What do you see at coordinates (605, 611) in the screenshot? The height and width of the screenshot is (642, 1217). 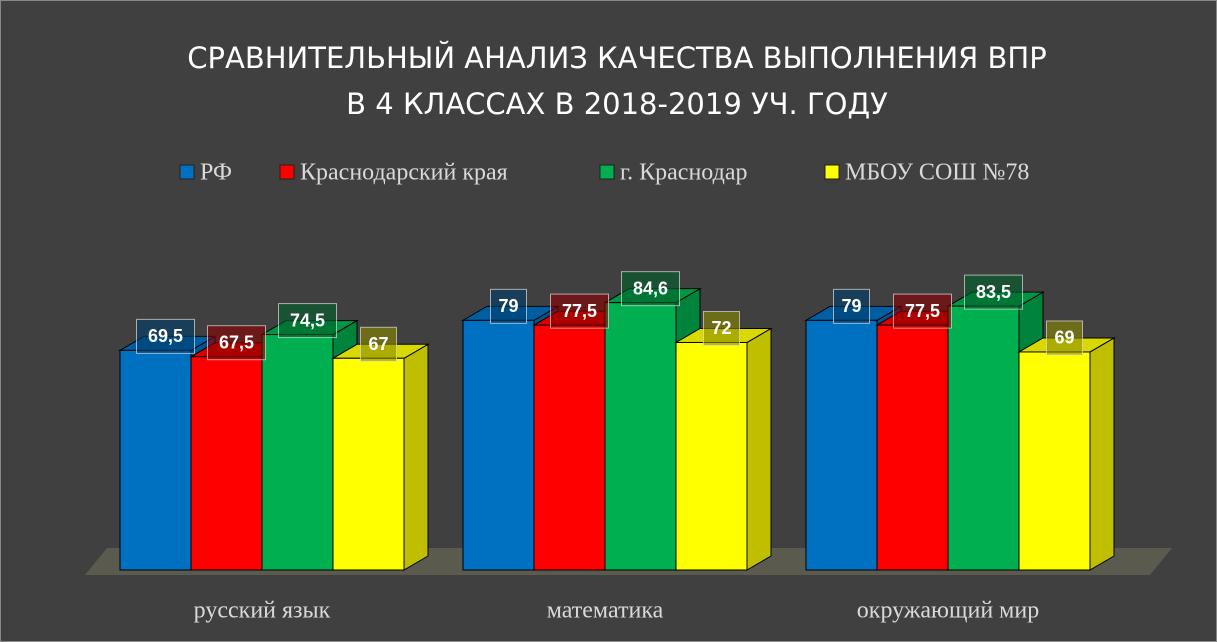 I see `x-tick-label: математика` at bounding box center [605, 611].